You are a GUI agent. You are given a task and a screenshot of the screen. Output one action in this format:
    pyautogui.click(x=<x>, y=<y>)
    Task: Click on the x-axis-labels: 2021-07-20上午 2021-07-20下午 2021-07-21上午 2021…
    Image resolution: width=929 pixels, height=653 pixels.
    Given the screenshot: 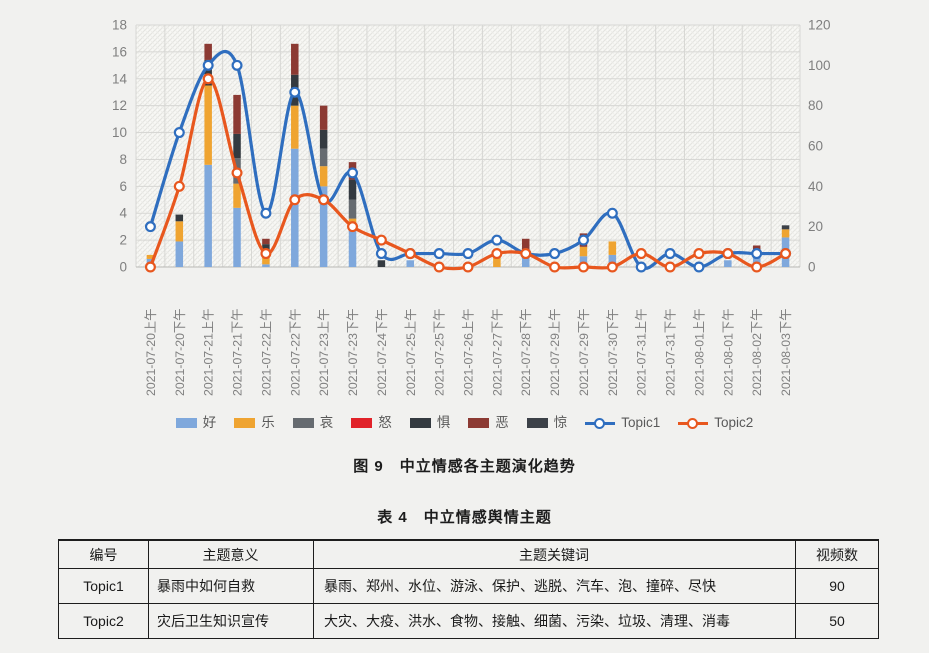 What is the action you would take?
    pyautogui.click(x=468, y=353)
    